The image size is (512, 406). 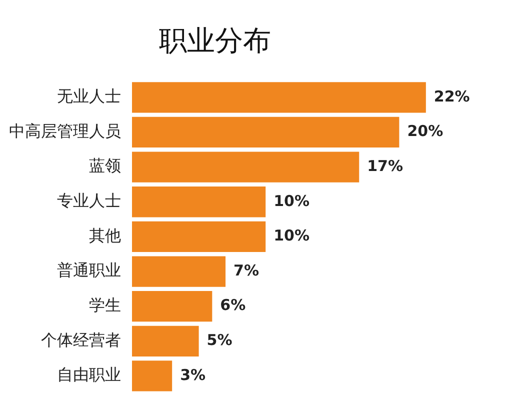 What do you see at coordinates (425, 131) in the screenshot?
I see `data-label: 20%` at bounding box center [425, 131].